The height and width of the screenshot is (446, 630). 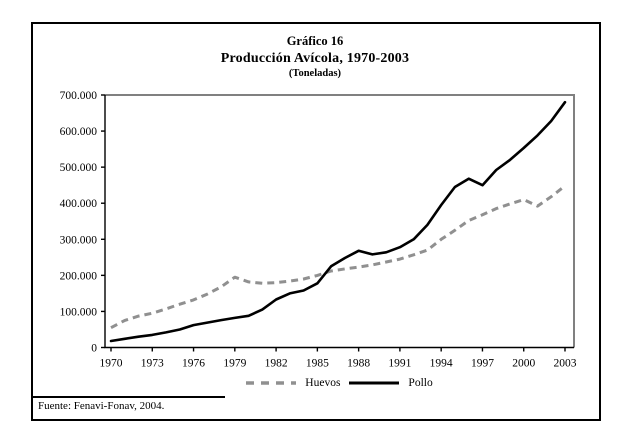 What do you see at coordinates (111, 364) in the screenshot?
I see `x-axis-tick-label: 1970` at bounding box center [111, 364].